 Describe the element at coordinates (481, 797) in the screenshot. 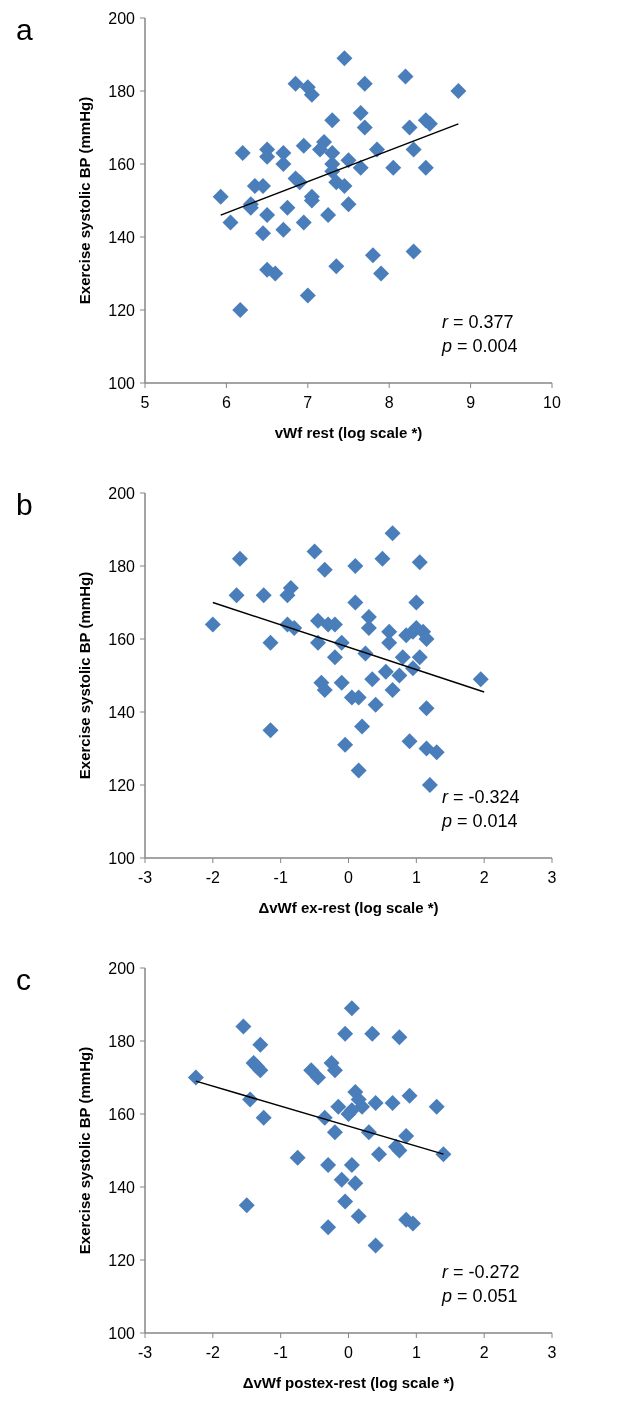

I see `annotation: r = -0.324` at that location.